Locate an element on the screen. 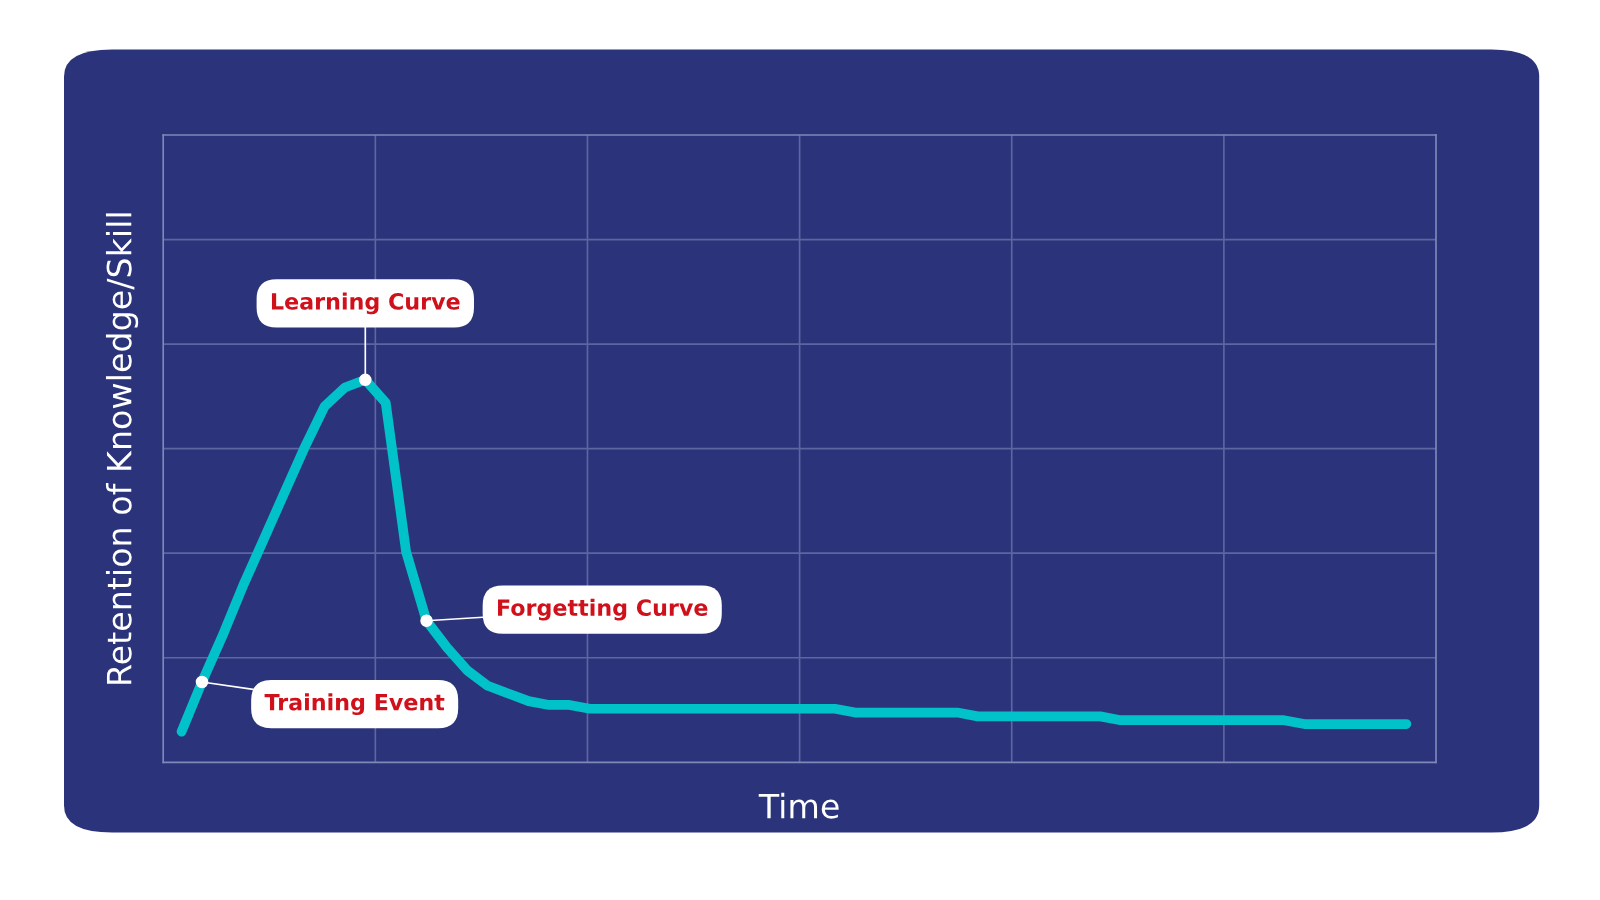 The height and width of the screenshot is (900, 1600). annotation: Forgetting Curve is located at coordinates (603, 609).